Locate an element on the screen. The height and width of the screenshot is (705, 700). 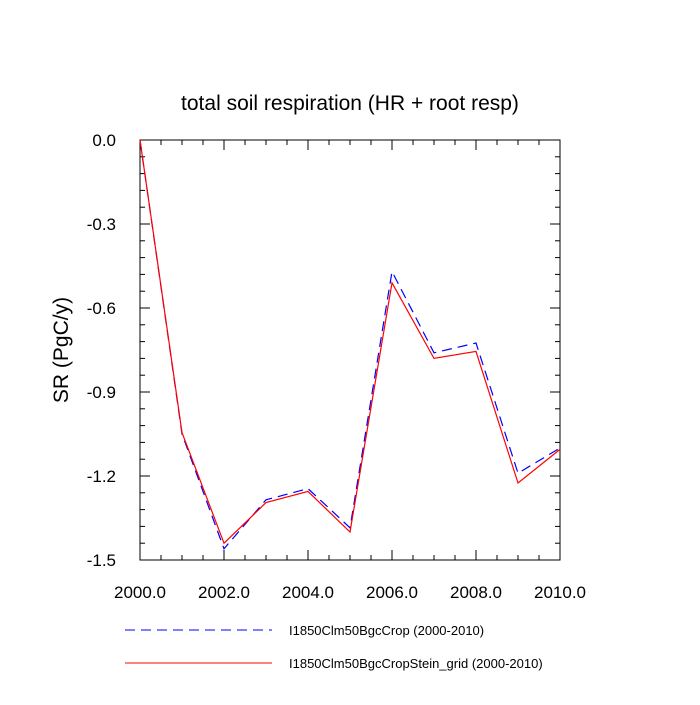
x-tick-label: 2006.0 is located at coordinates (392, 592).